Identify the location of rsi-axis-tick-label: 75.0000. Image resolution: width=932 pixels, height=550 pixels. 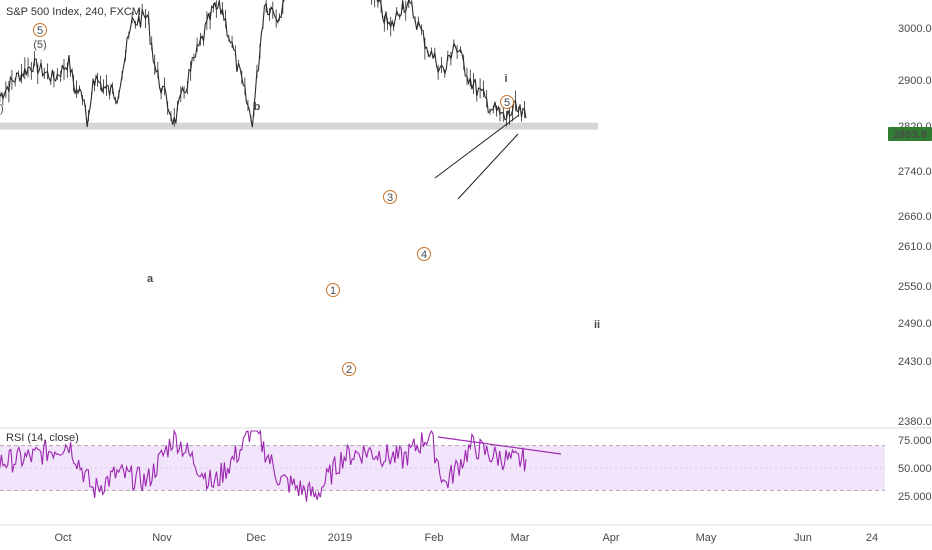
(915, 441).